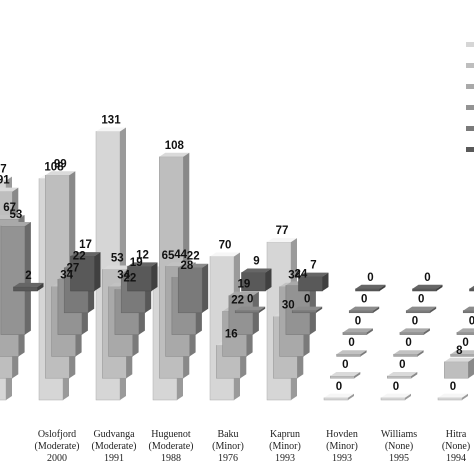 This screenshot has width=474, height=474. What do you see at coordinates (358, 321) in the screenshot?
I see `value-label-s2-c6: 0` at bounding box center [358, 321].